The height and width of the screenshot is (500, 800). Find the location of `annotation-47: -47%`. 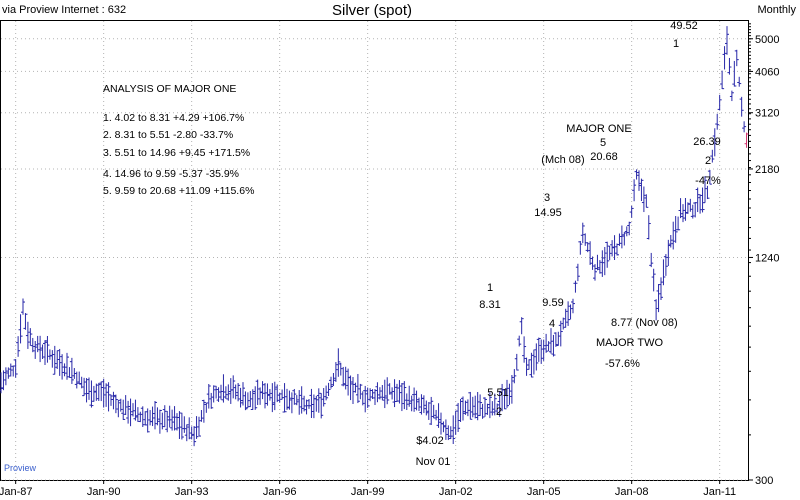

annotation-47: -47% is located at coordinates (708, 181).